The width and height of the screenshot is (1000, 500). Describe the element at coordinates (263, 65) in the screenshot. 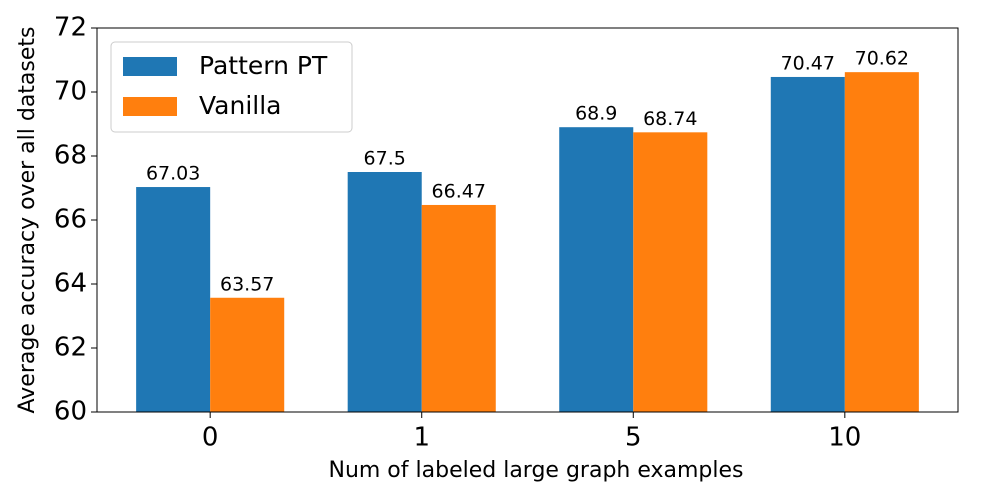

I see `legend-label: Pattern PT` at that location.